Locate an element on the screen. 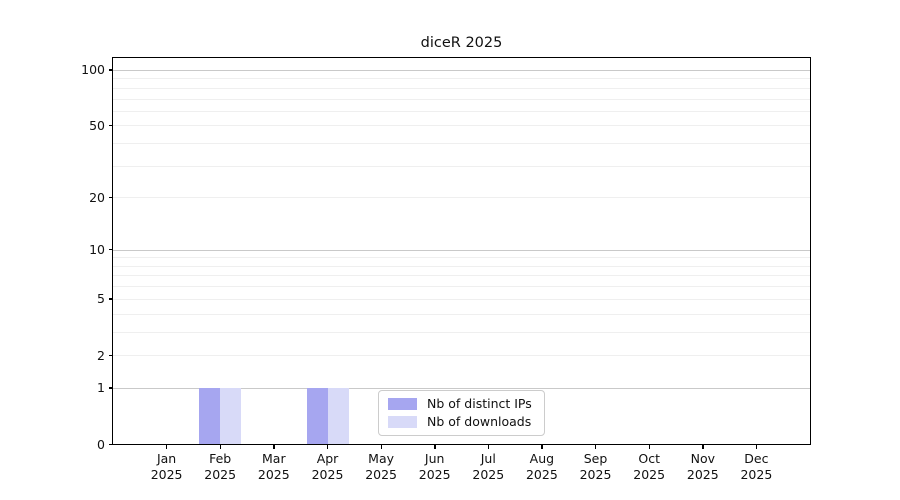 The image size is (900, 500). bar-distinct-ips-feb is located at coordinates (210, 415).